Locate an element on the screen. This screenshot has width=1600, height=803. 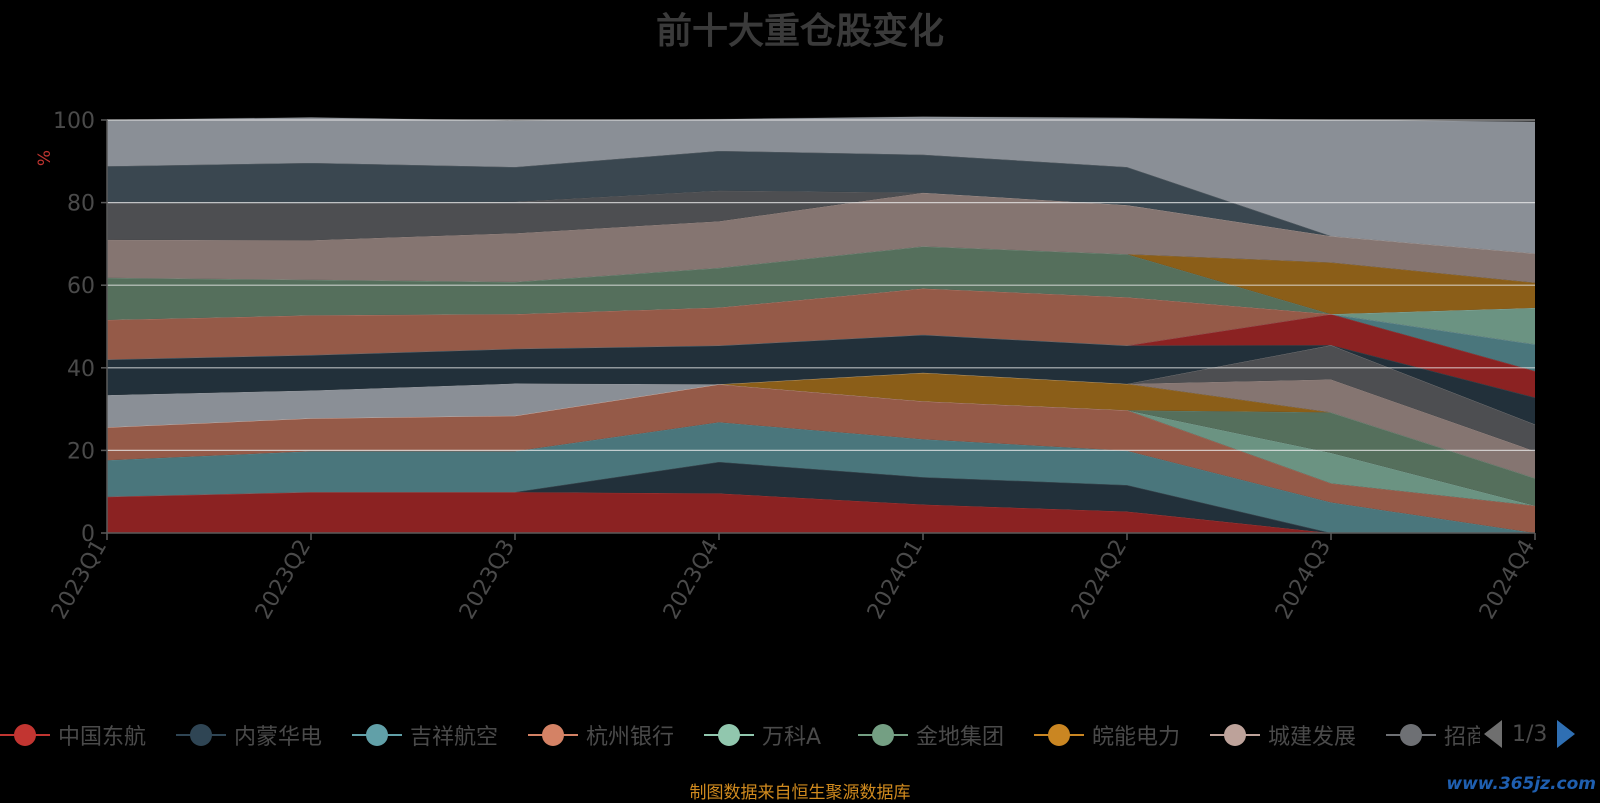
y-tick-label-80: 80 is located at coordinates (81, 204).